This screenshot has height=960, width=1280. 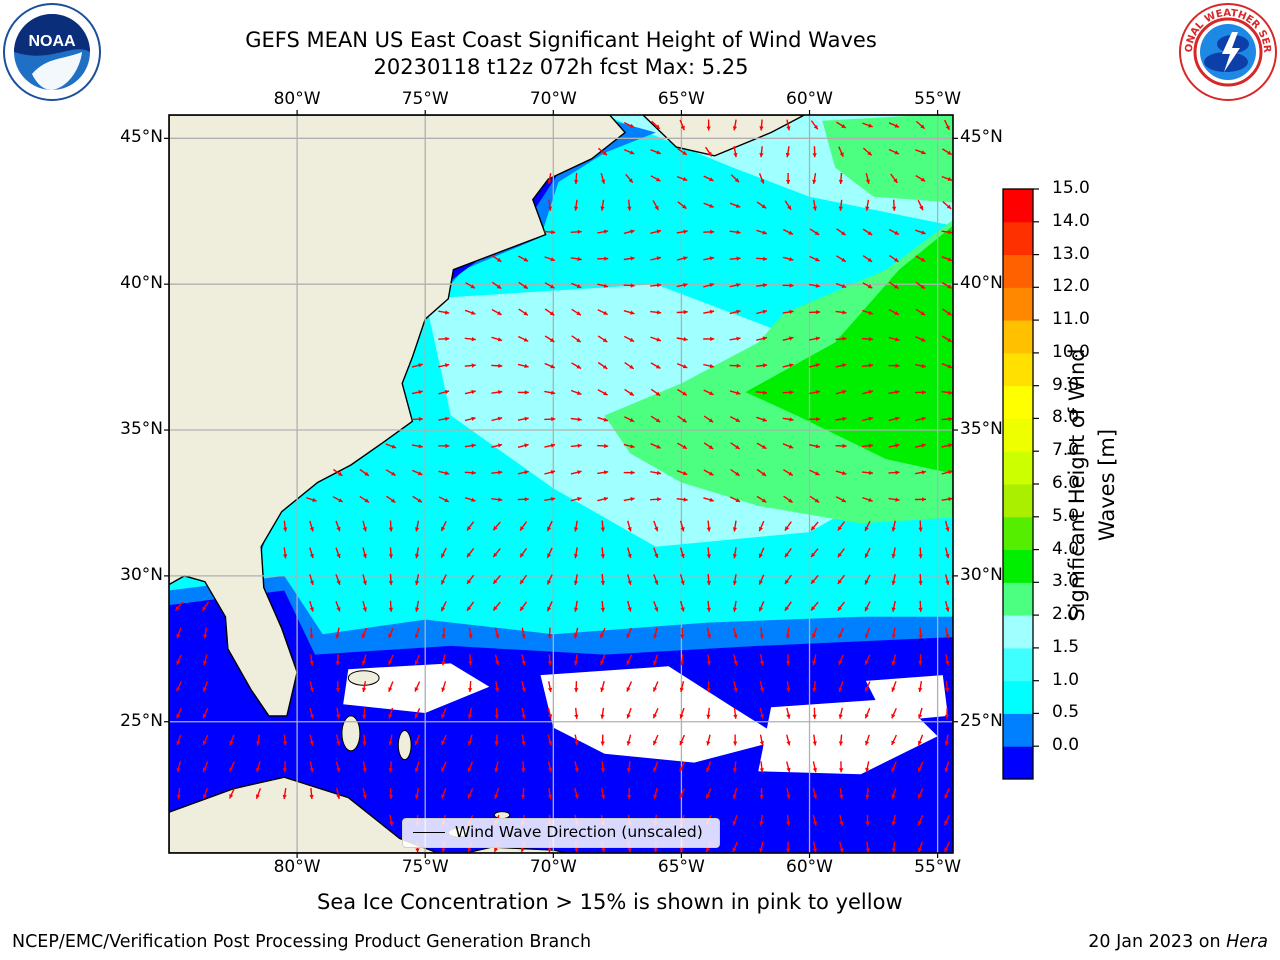 What do you see at coordinates (304, 814) in the screenshot?
I see `cuba-land` at bounding box center [304, 814].